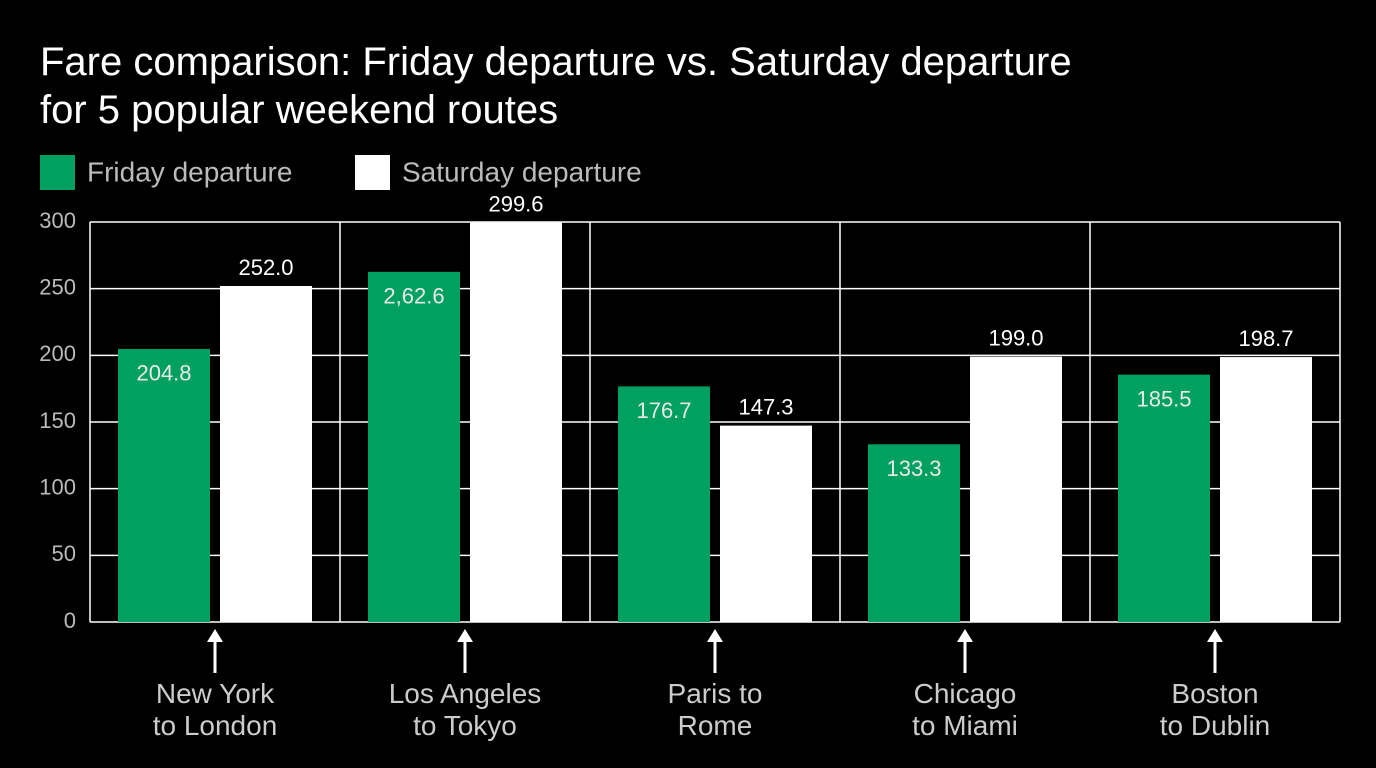 This screenshot has width=1376, height=768. Describe the element at coordinates (70, 620) in the screenshot. I see `y-tick-label: 0` at that location.